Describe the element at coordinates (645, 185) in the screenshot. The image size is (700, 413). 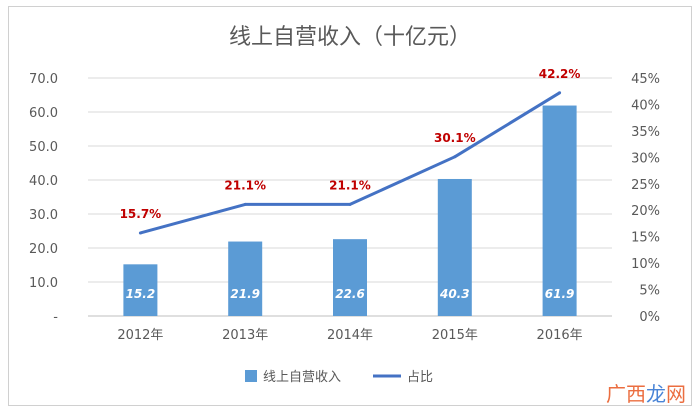
I see `right-tick-label: 25%` at that location.